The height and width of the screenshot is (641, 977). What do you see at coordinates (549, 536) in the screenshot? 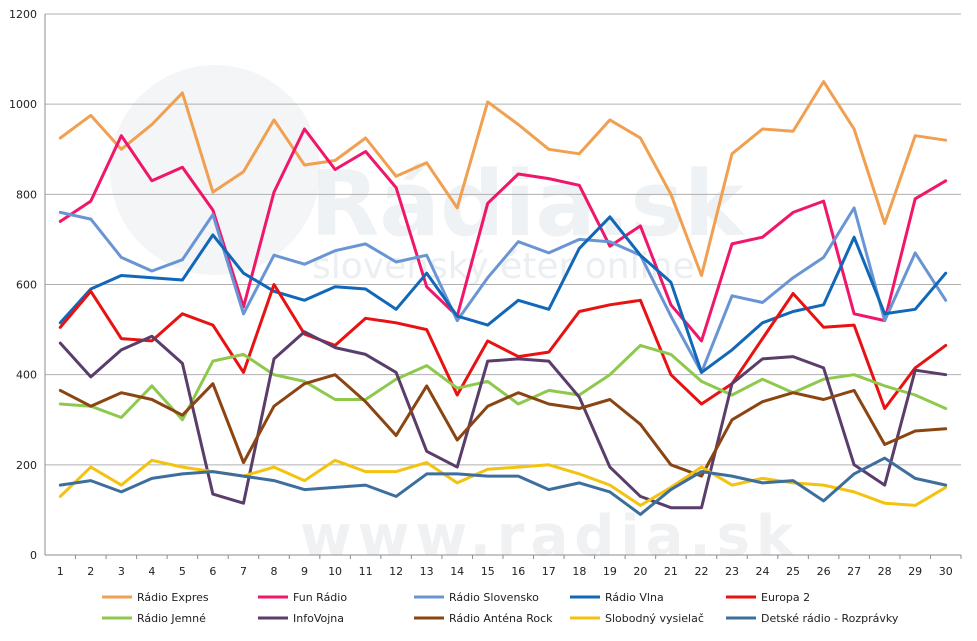
I see `watermark-bottom: www.radia.sk` at bounding box center [549, 536].